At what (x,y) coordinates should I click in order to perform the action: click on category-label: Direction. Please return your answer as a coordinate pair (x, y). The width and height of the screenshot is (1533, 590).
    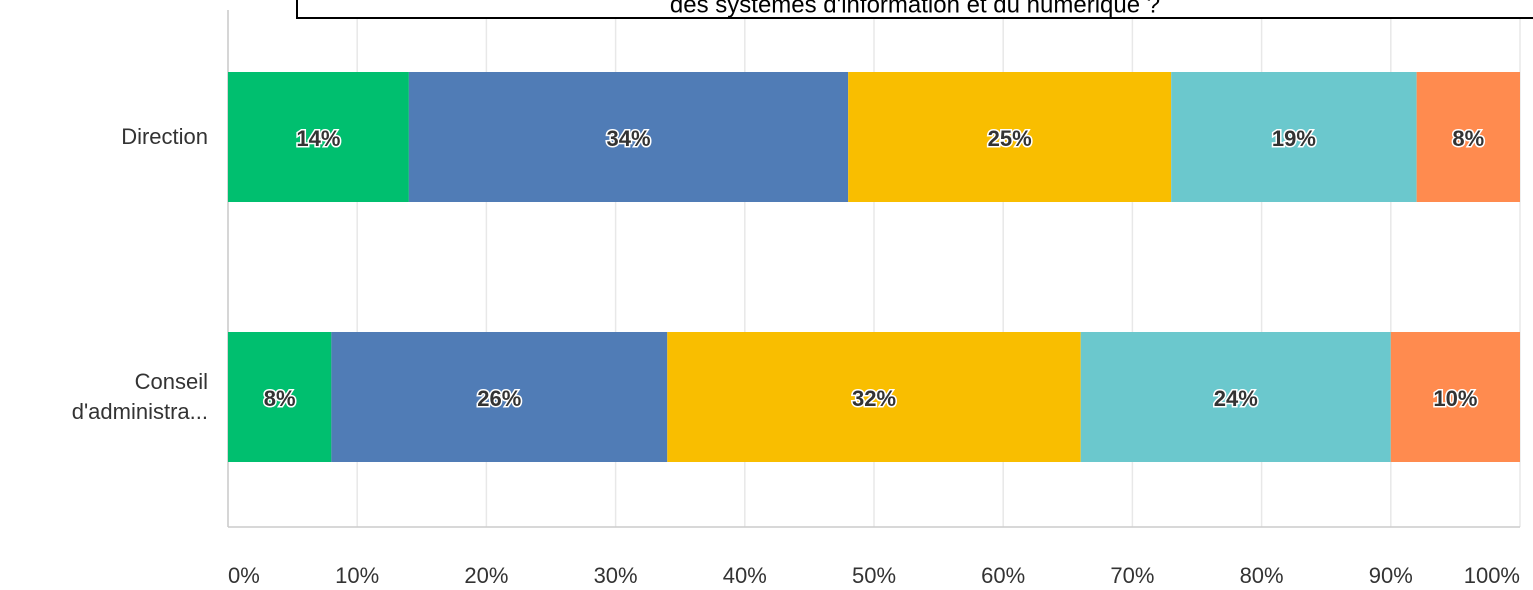
    Looking at the image, I should click on (164, 136).